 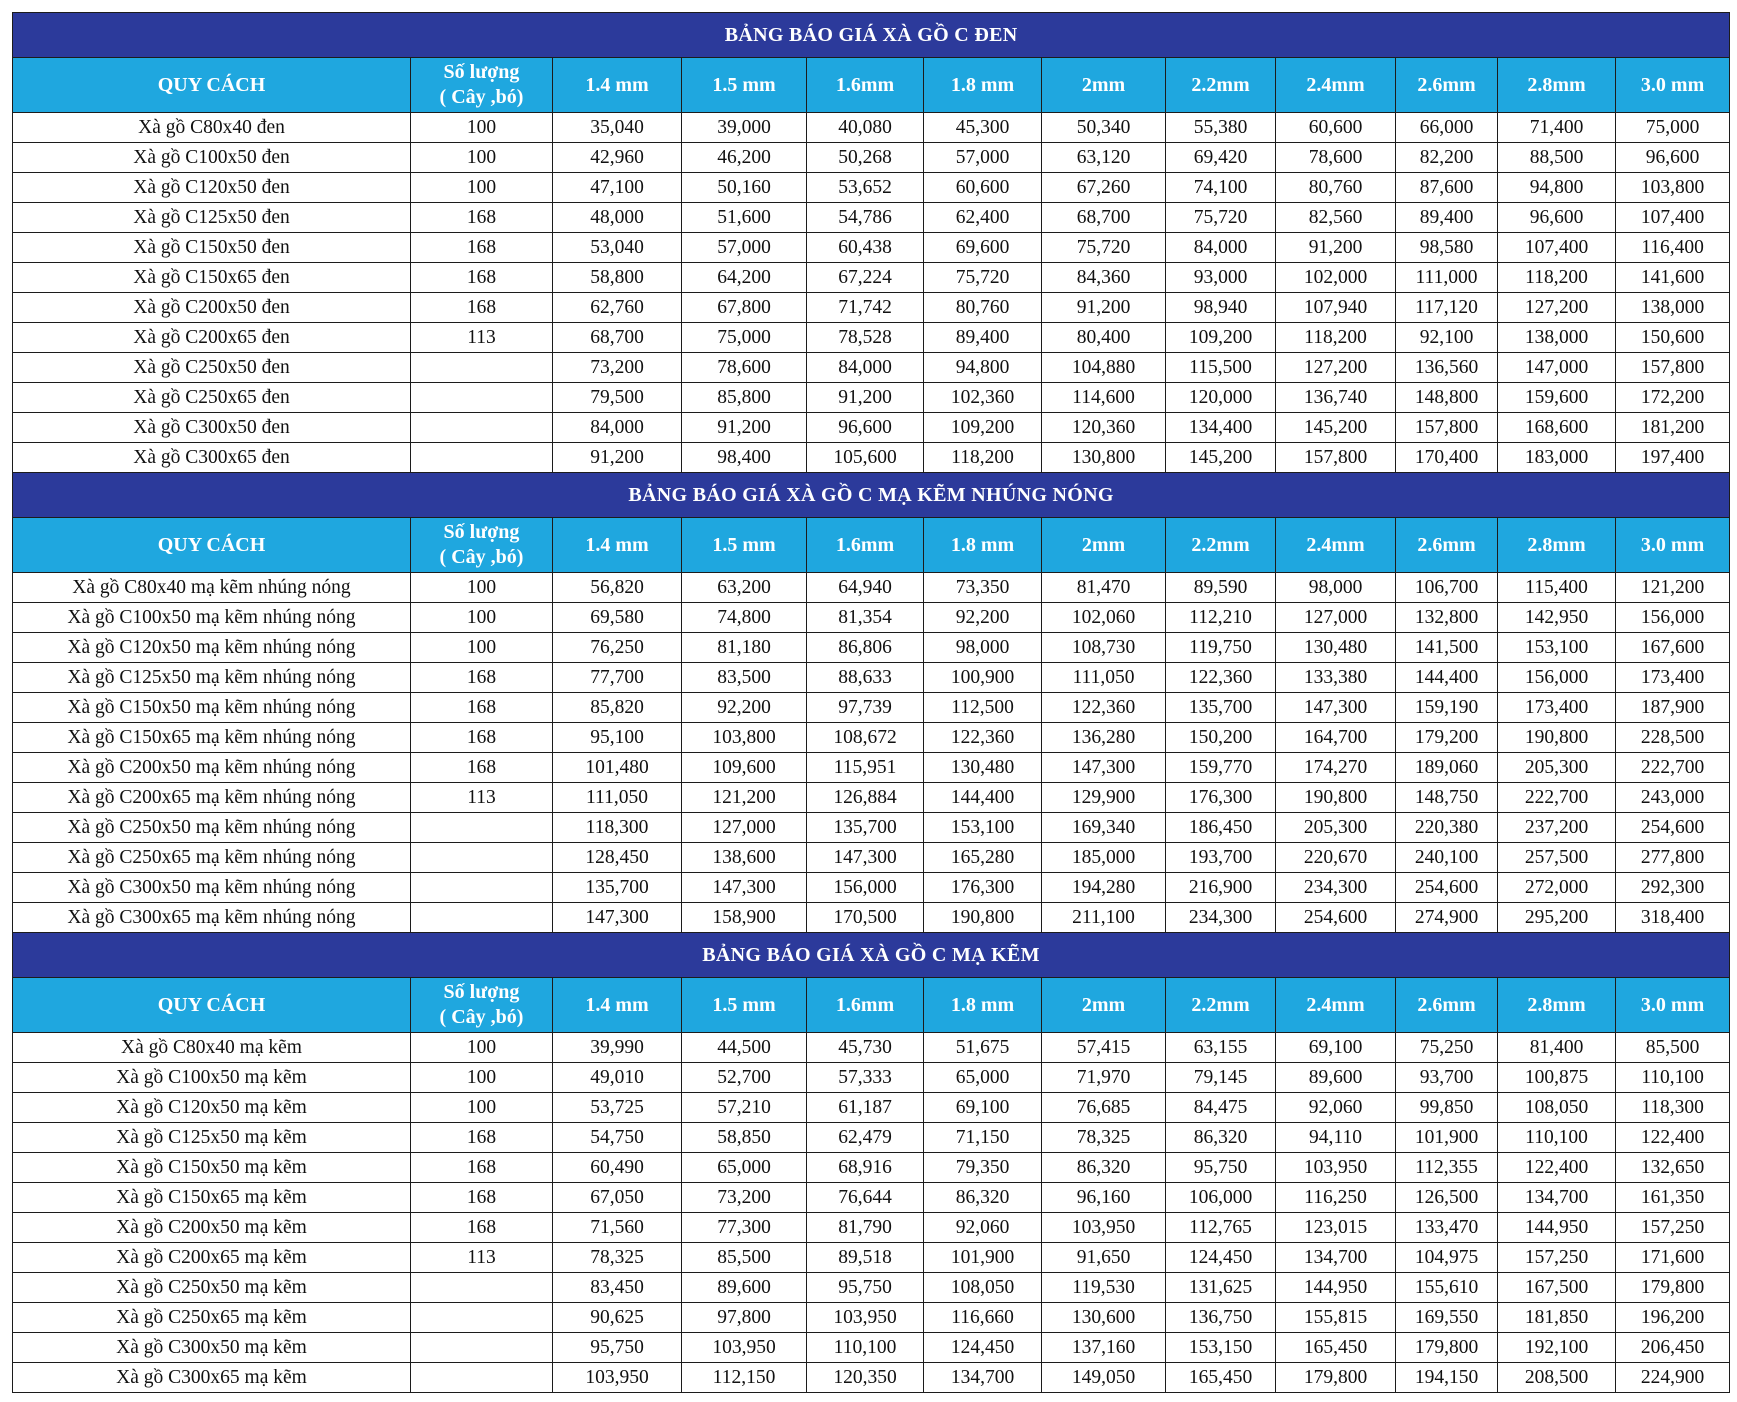 I want to click on cell-price: 35,040, so click(x=617, y=127).